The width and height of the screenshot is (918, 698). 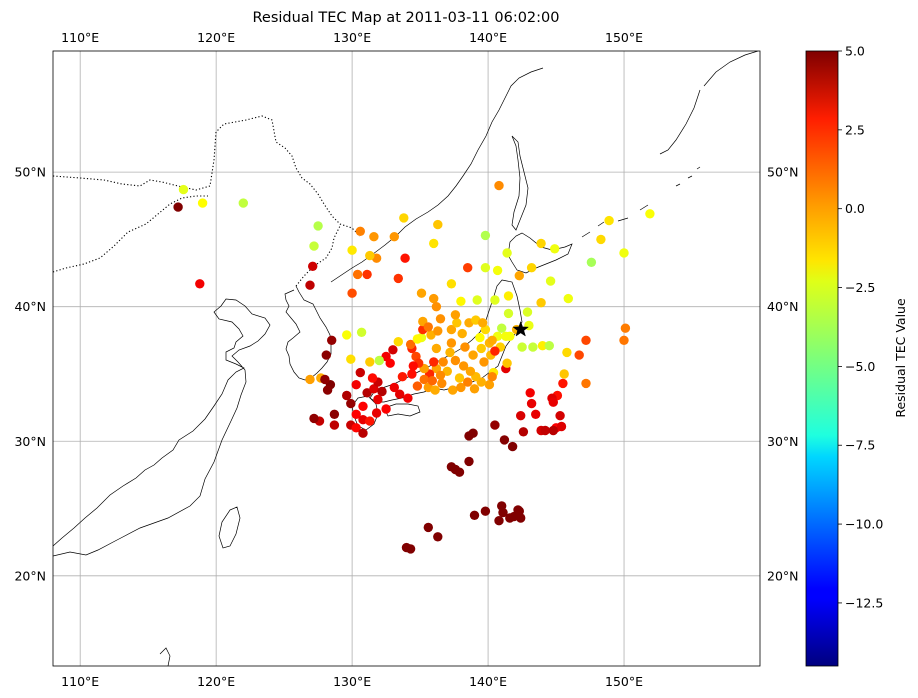 What do you see at coordinates (641, 202) in the screenshot?
I see `kuril-islands` at bounding box center [641, 202].